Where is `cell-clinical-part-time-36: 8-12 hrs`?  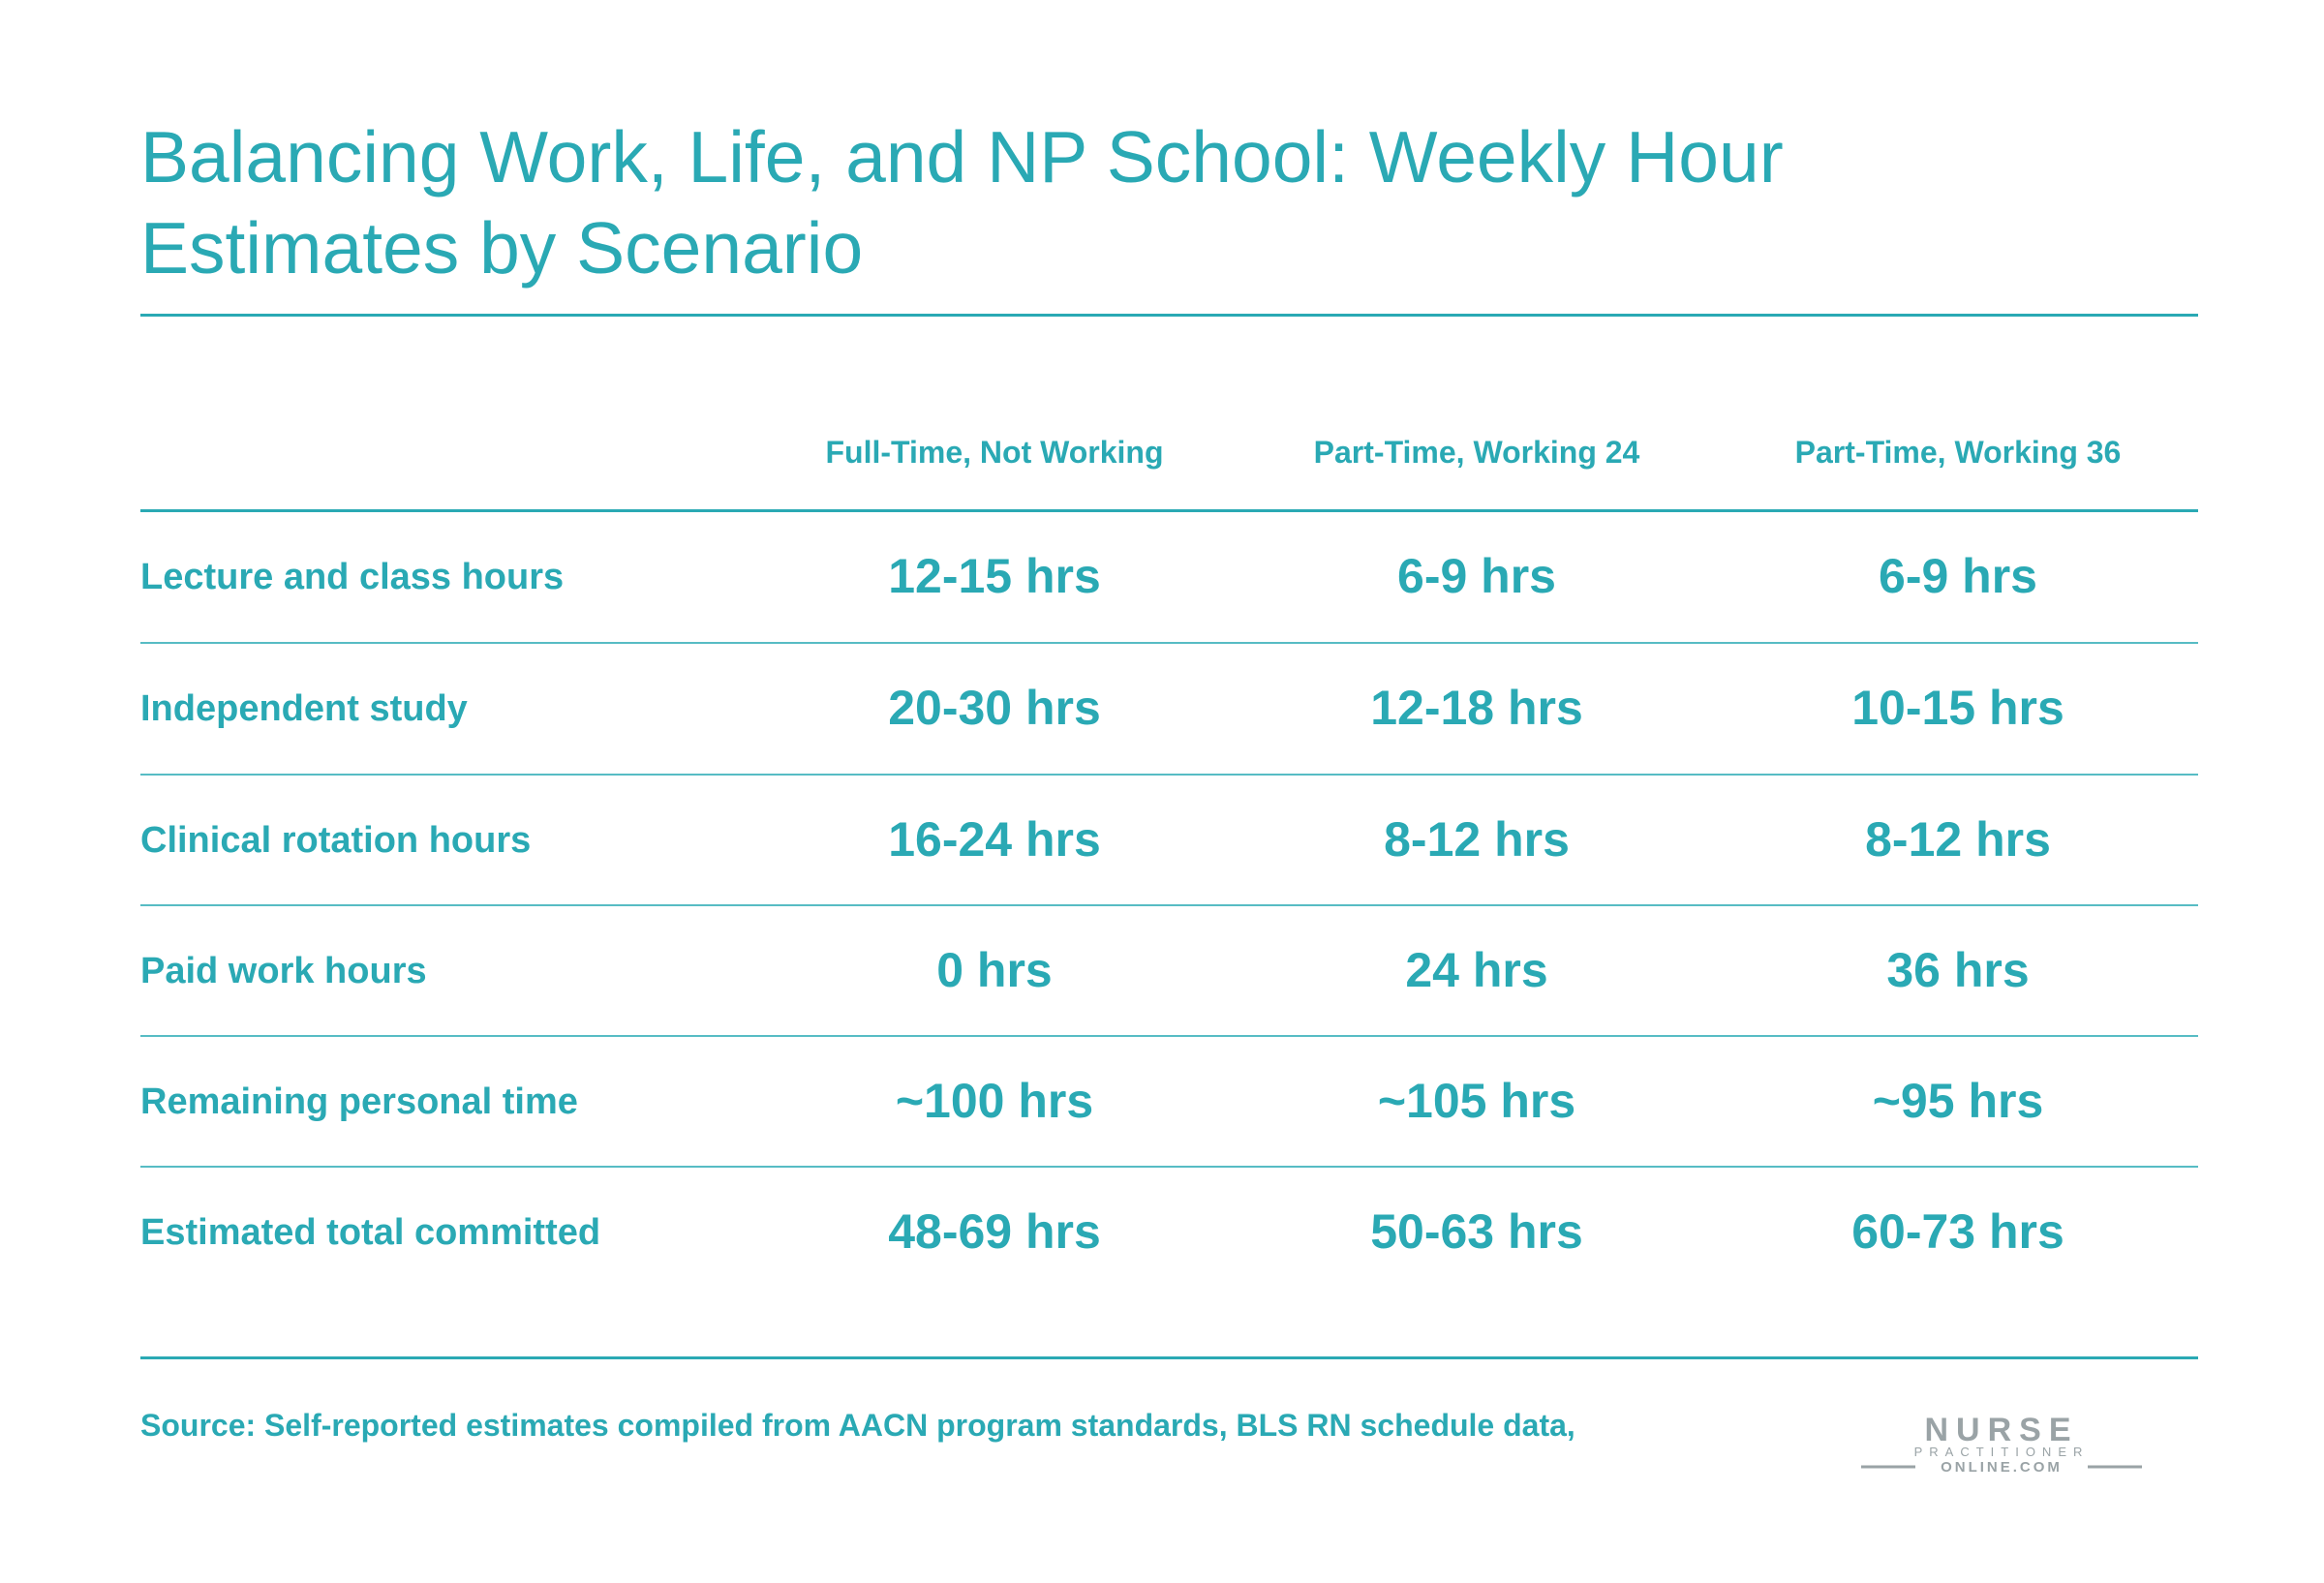 cell-clinical-part-time-36: 8-12 hrs is located at coordinates (1958, 839).